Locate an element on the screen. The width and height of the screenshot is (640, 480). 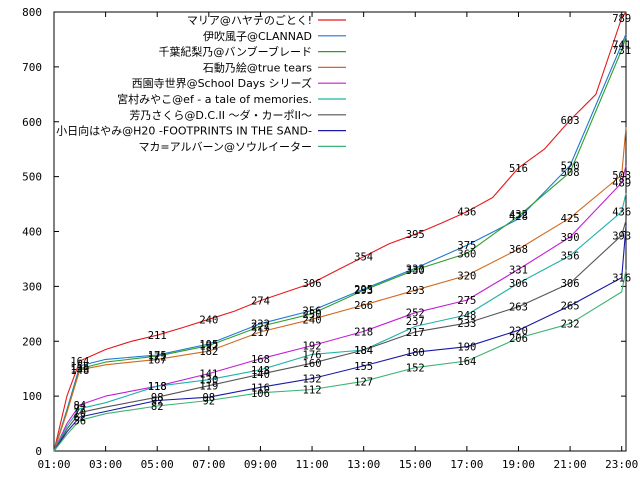
data-label: 119 is located at coordinates (208, 387).